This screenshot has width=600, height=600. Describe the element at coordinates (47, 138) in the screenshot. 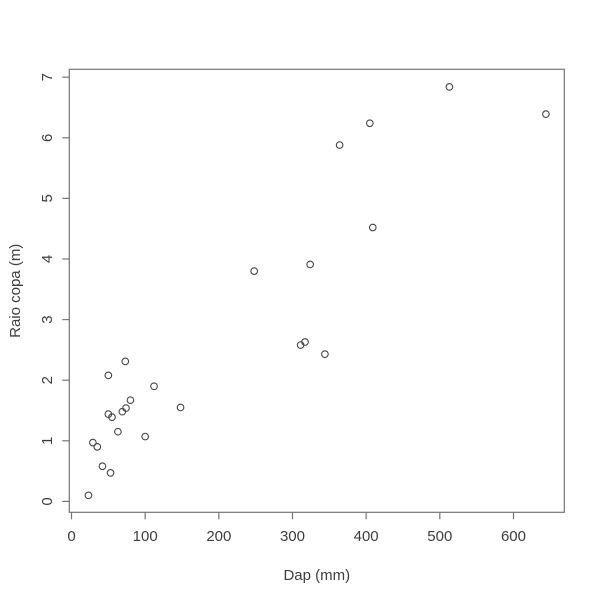

I see `y-axis-tick-label: 6` at that location.